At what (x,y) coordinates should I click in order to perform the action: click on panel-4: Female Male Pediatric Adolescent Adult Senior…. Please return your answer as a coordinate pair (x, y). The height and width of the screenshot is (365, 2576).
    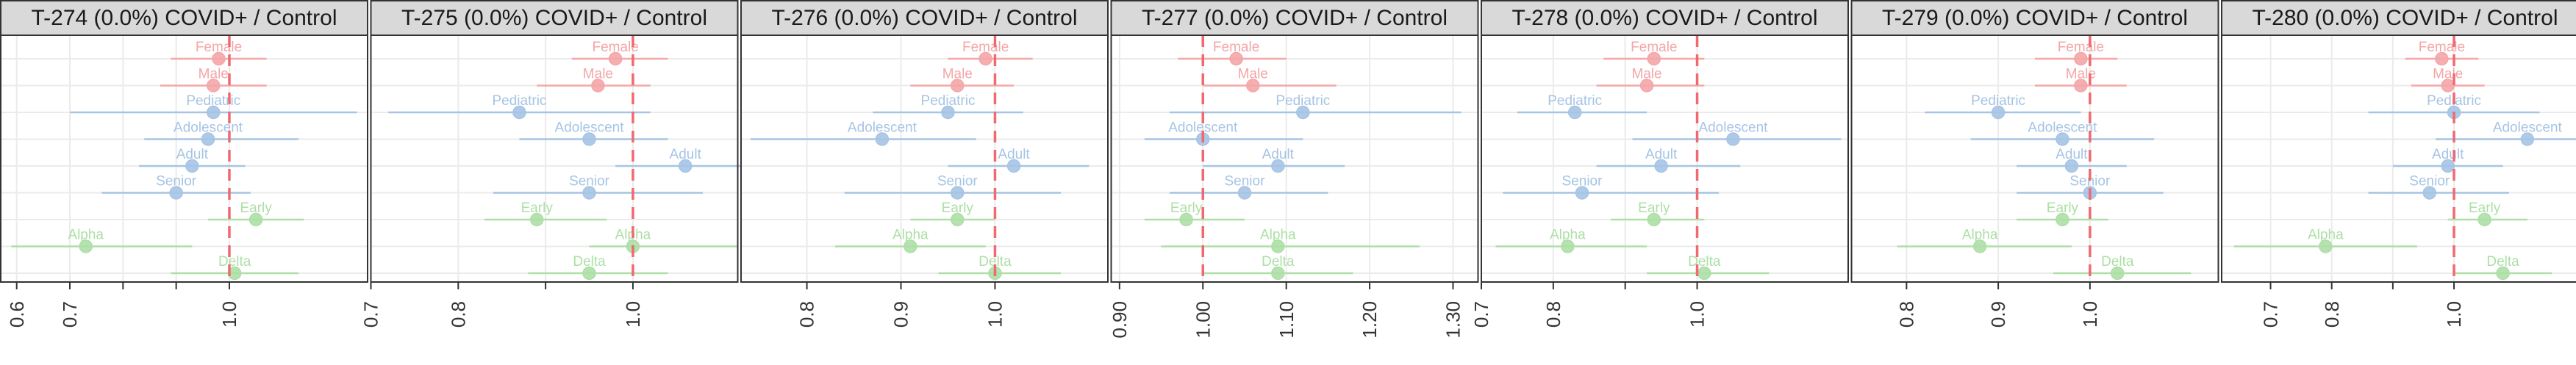
    Looking at the image, I should click on (1659, 164).